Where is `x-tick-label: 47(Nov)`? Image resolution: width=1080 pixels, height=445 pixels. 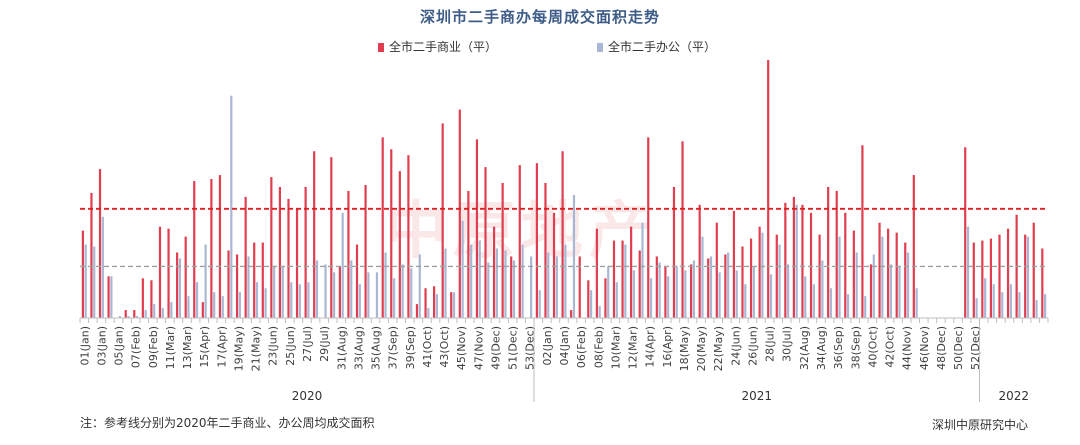
x-tick-label: 47(Nov) is located at coordinates (478, 348).